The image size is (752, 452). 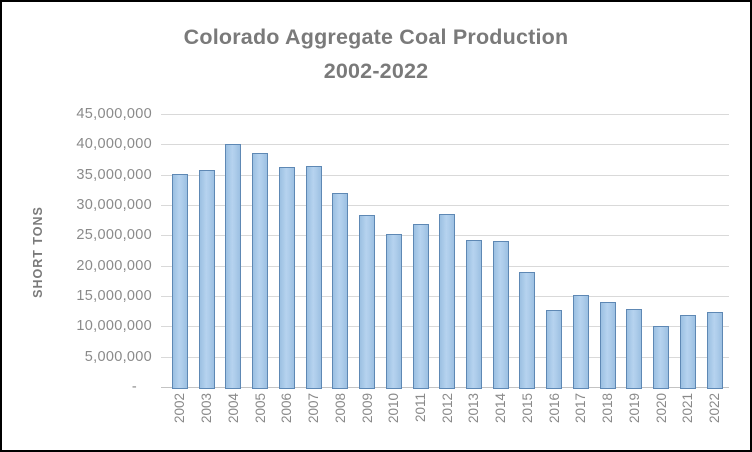 I want to click on bar-2005, so click(x=260, y=271).